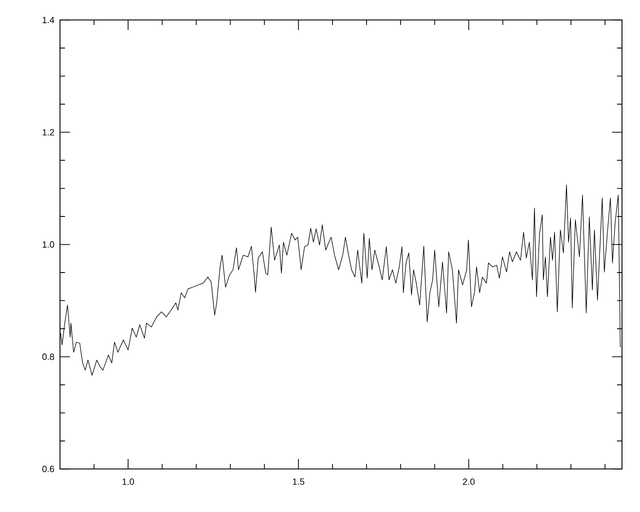  I want to click on y-tick-label: 1.4, so click(48, 20).